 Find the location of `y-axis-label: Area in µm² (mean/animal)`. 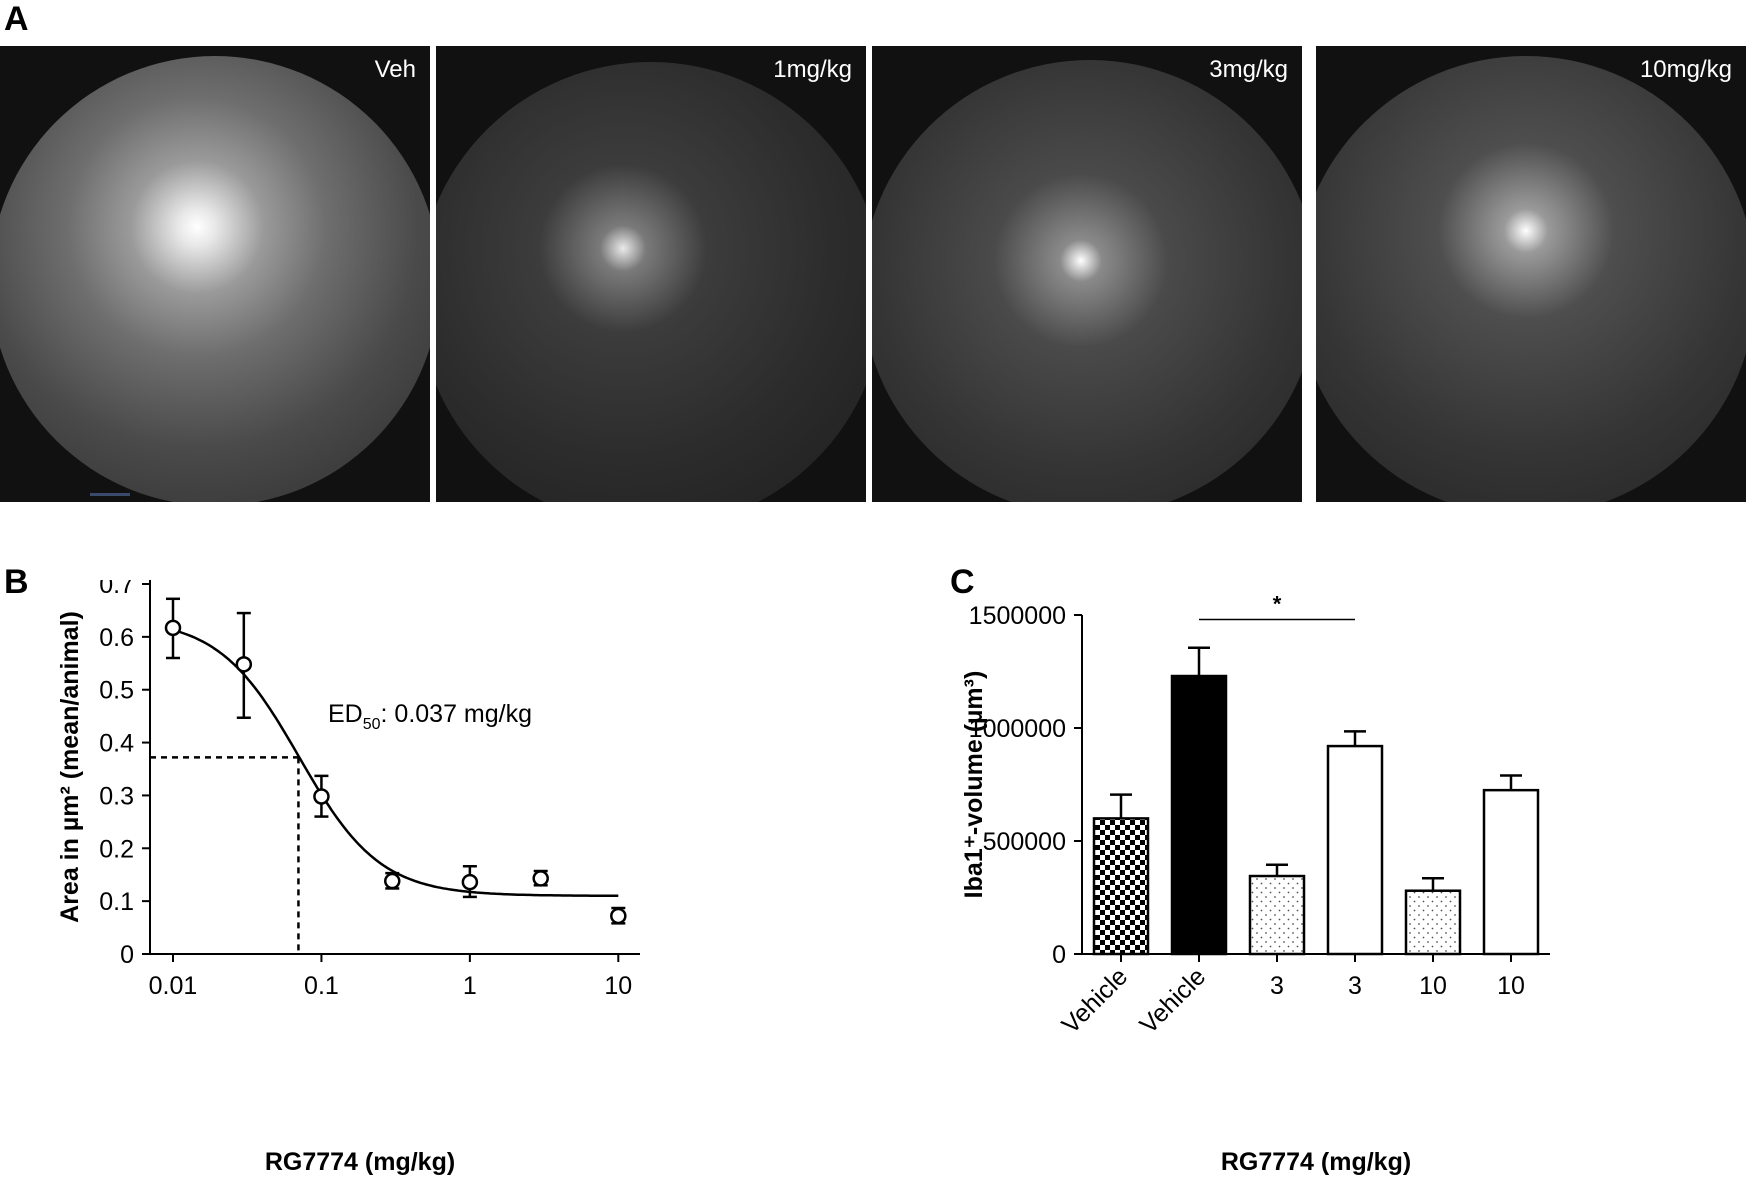

y-axis-label: Area in µm² (mean/animal) is located at coordinates (70, 767).